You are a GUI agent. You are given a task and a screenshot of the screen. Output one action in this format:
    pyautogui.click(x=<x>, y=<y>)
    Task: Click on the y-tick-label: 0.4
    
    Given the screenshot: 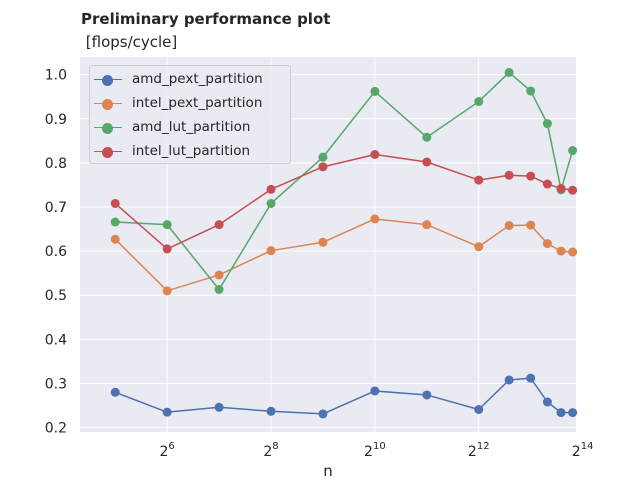 What is the action you would take?
    pyautogui.click(x=56, y=340)
    